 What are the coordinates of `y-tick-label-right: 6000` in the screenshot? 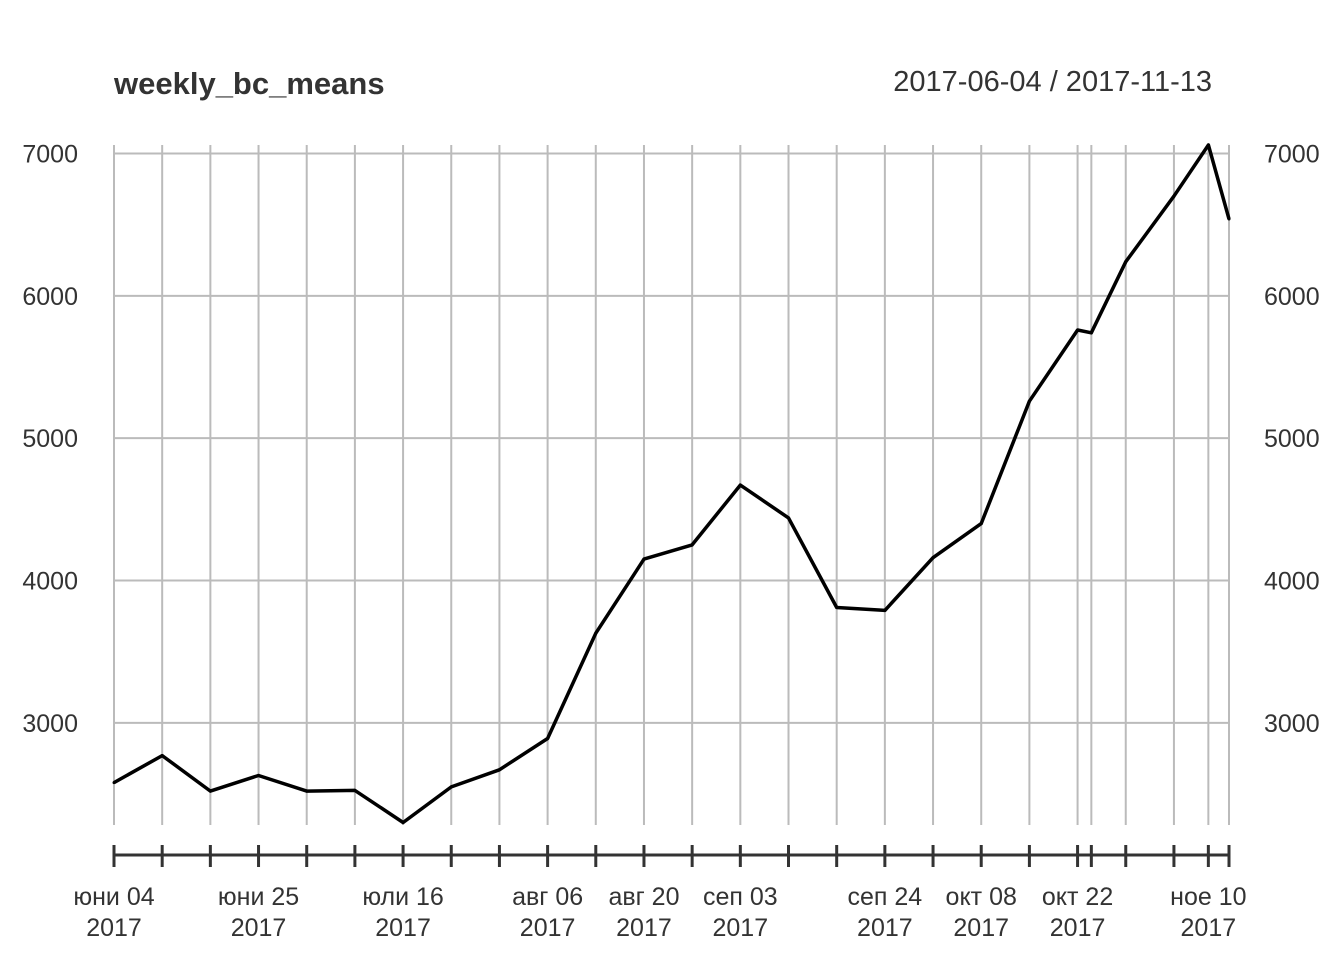 It's located at (1292, 297).